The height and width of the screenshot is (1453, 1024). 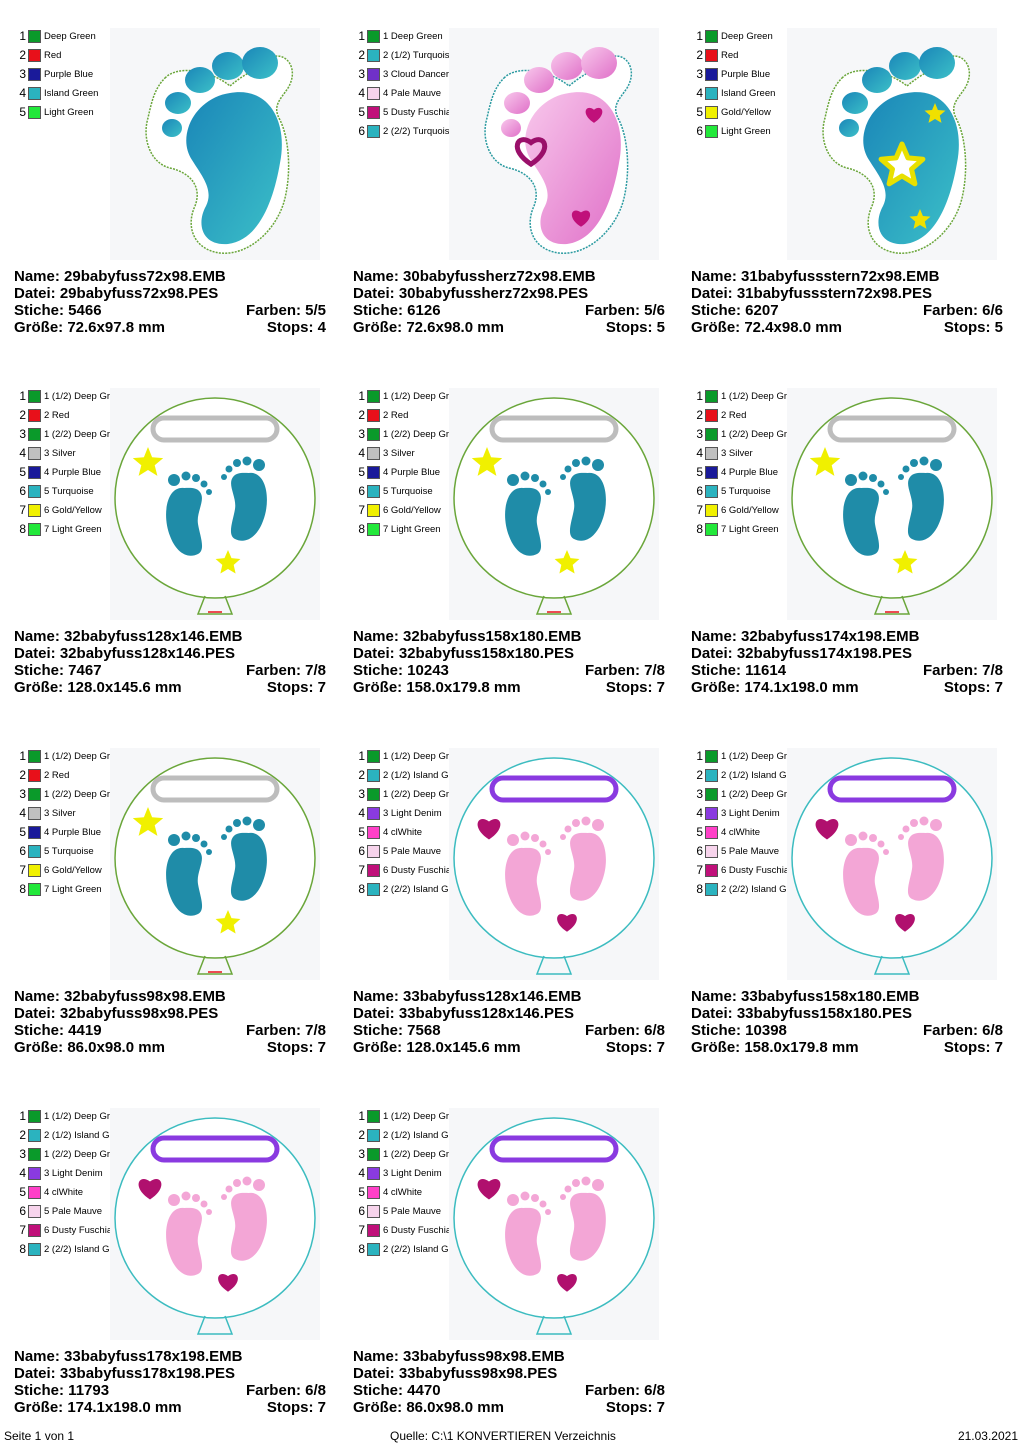 I want to click on palette-thread-name: Red, so click(x=53, y=55).